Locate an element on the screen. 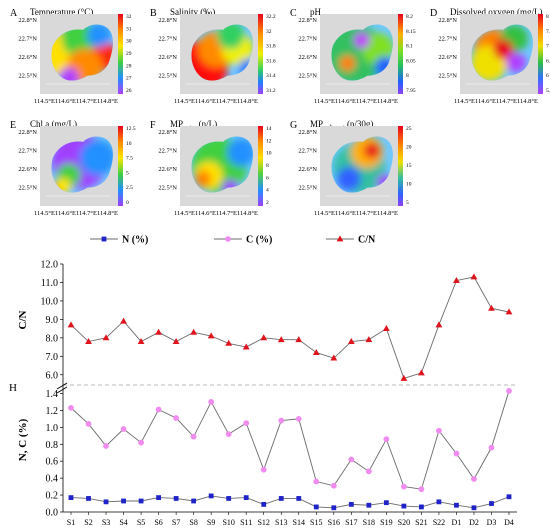 The width and height of the screenshot is (550, 531). map-panel-letter: E is located at coordinates (13, 125).